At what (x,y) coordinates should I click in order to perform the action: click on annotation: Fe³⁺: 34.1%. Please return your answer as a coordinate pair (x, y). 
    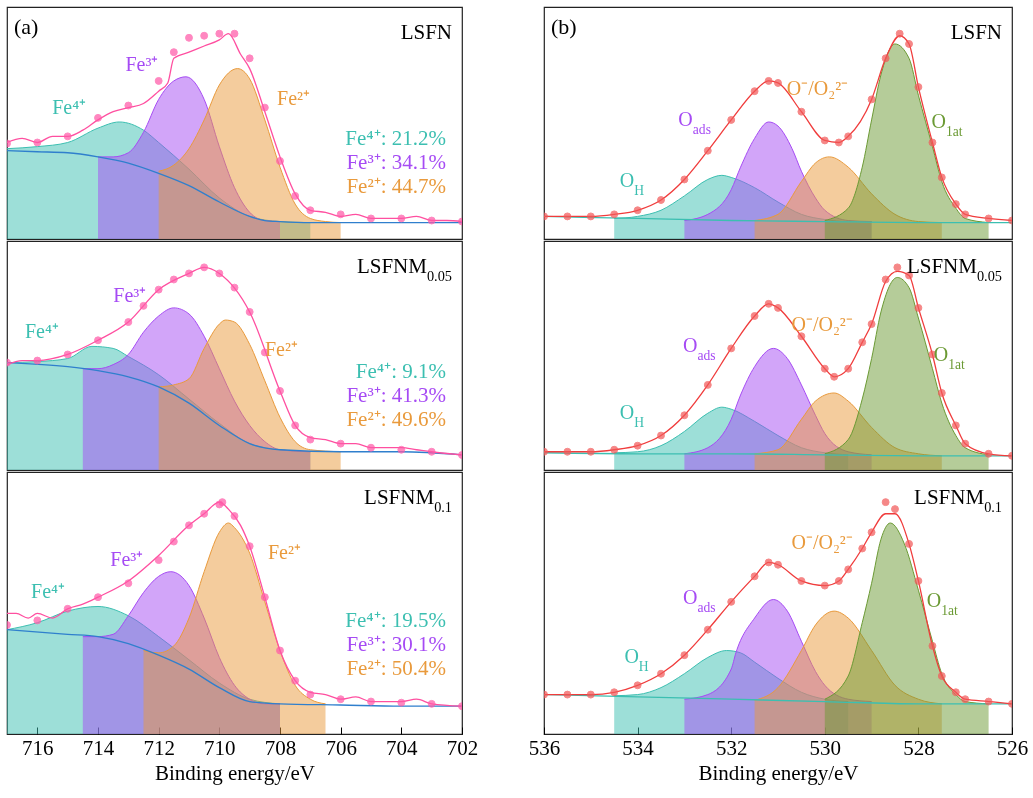
    Looking at the image, I should click on (396, 162).